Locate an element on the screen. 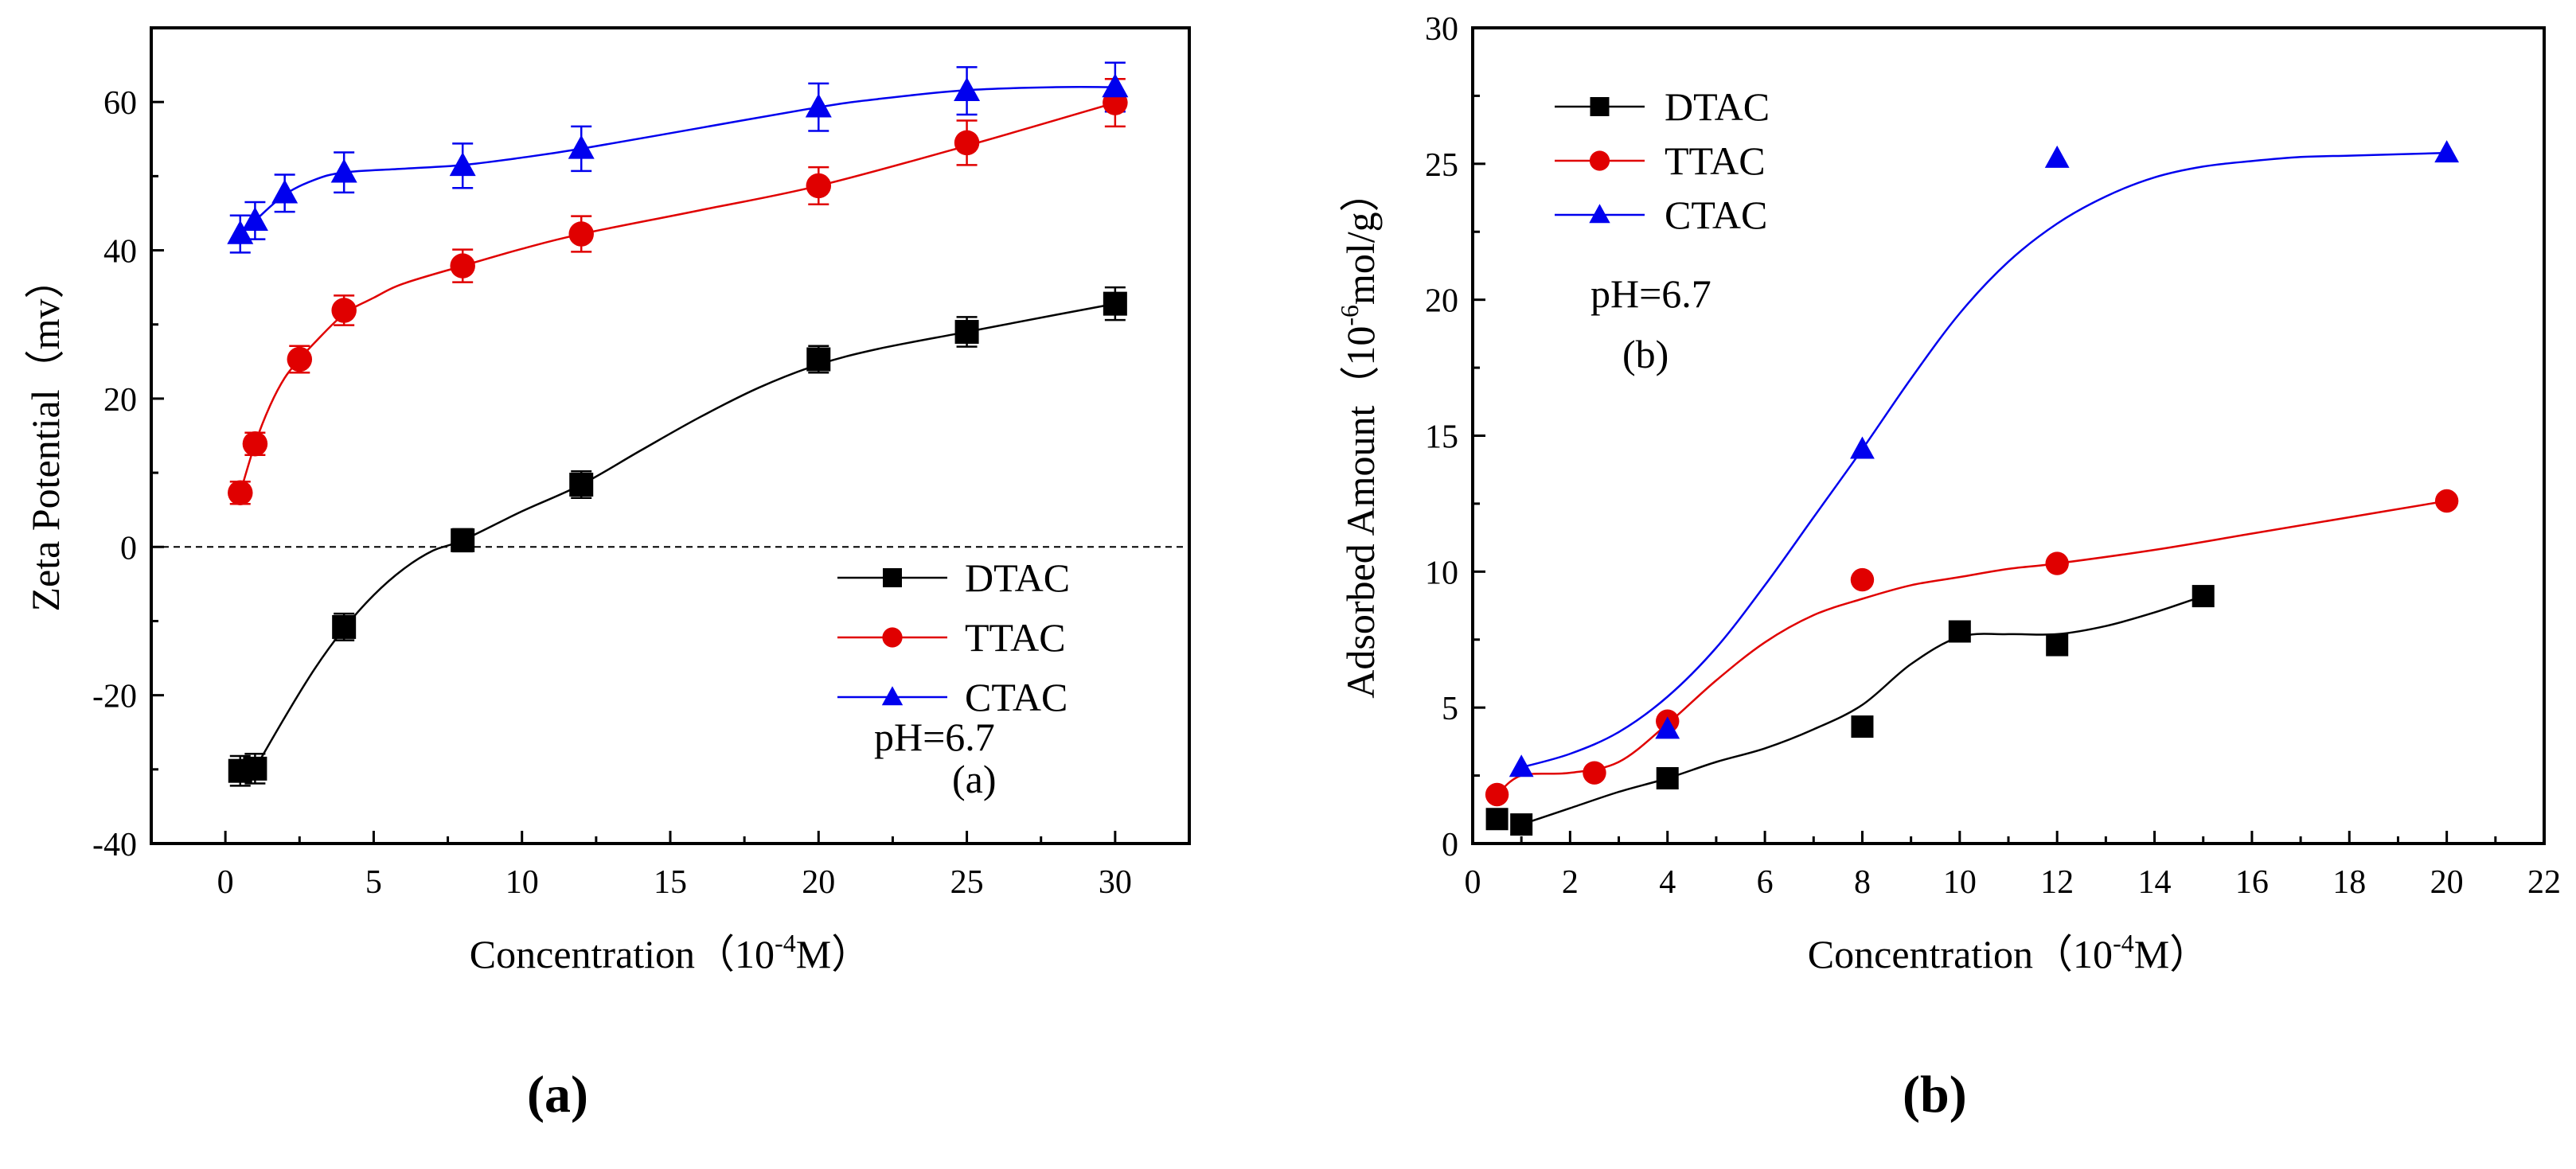  legend-label-a-ctac: CTAC is located at coordinates (1016, 697).